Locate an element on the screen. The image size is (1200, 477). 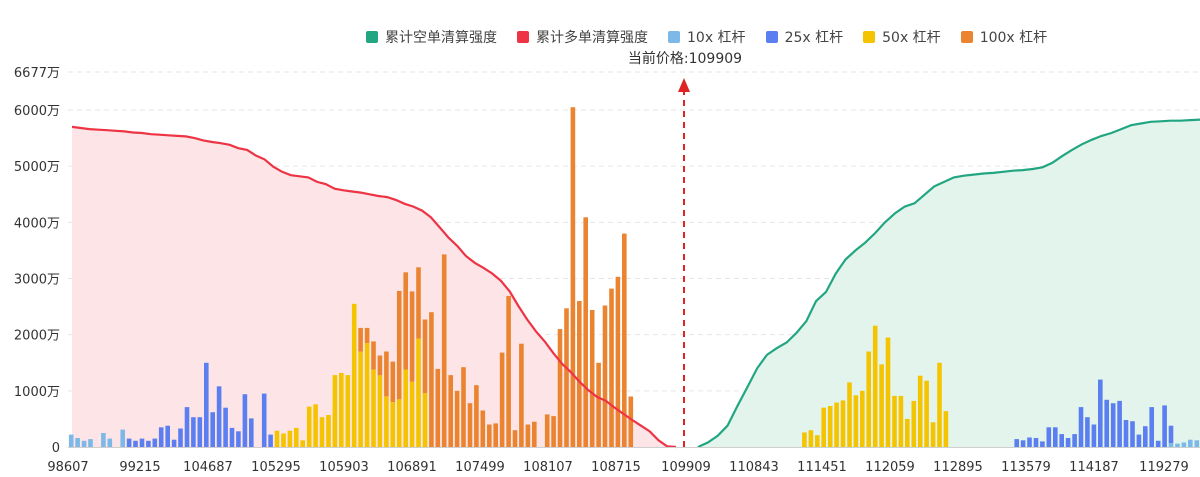
legend-item-10x: 10x 杠杆 is located at coordinates (707, 37).